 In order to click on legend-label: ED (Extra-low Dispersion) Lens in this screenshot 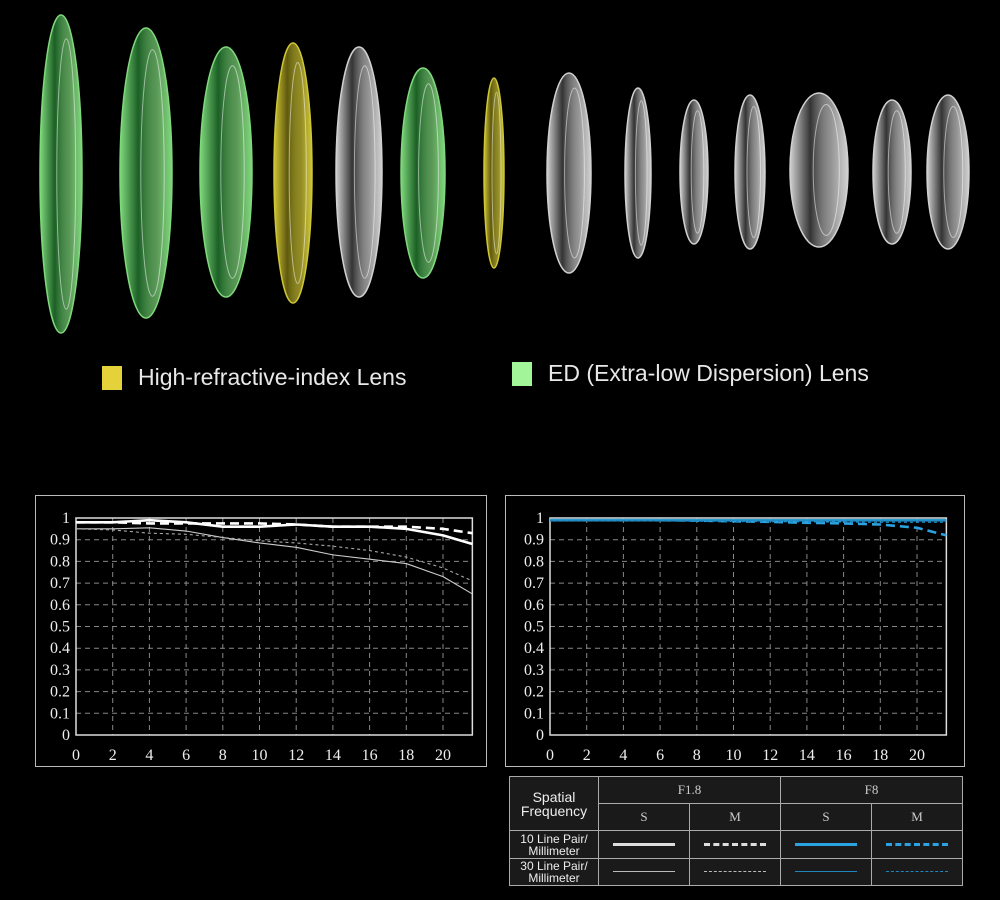, I will do `click(708, 373)`.